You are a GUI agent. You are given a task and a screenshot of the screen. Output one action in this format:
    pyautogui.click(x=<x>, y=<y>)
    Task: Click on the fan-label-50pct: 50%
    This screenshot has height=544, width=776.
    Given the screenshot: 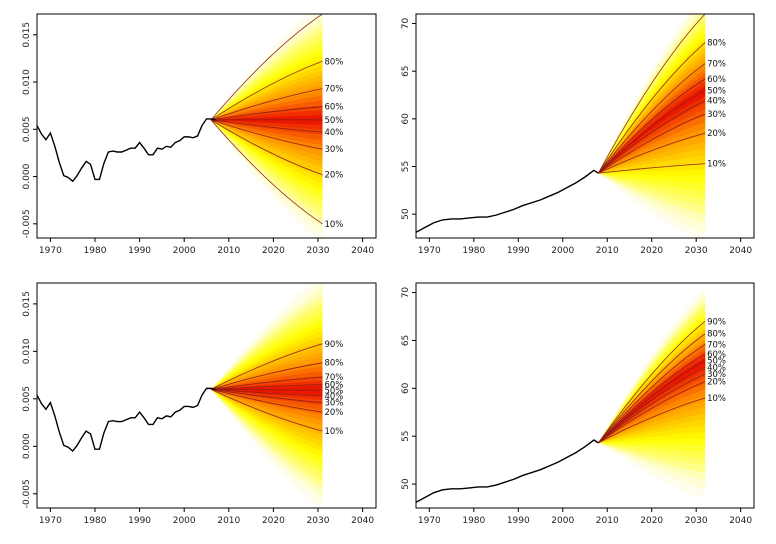 What is the action you would take?
    pyautogui.click(x=333, y=121)
    